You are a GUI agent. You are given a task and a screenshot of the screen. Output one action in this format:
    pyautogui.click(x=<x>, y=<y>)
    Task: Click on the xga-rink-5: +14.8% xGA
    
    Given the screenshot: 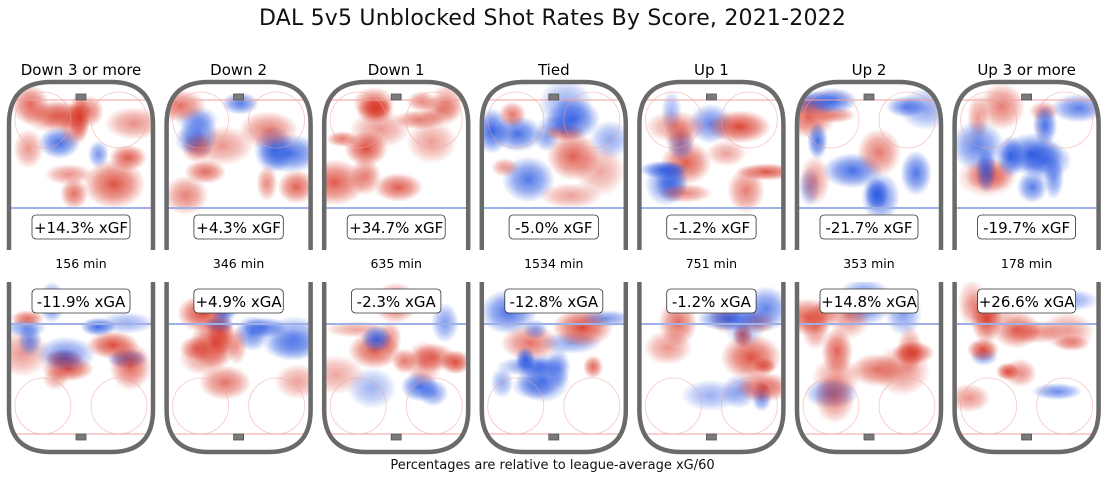 What is the action you would take?
    pyautogui.click(x=869, y=368)
    